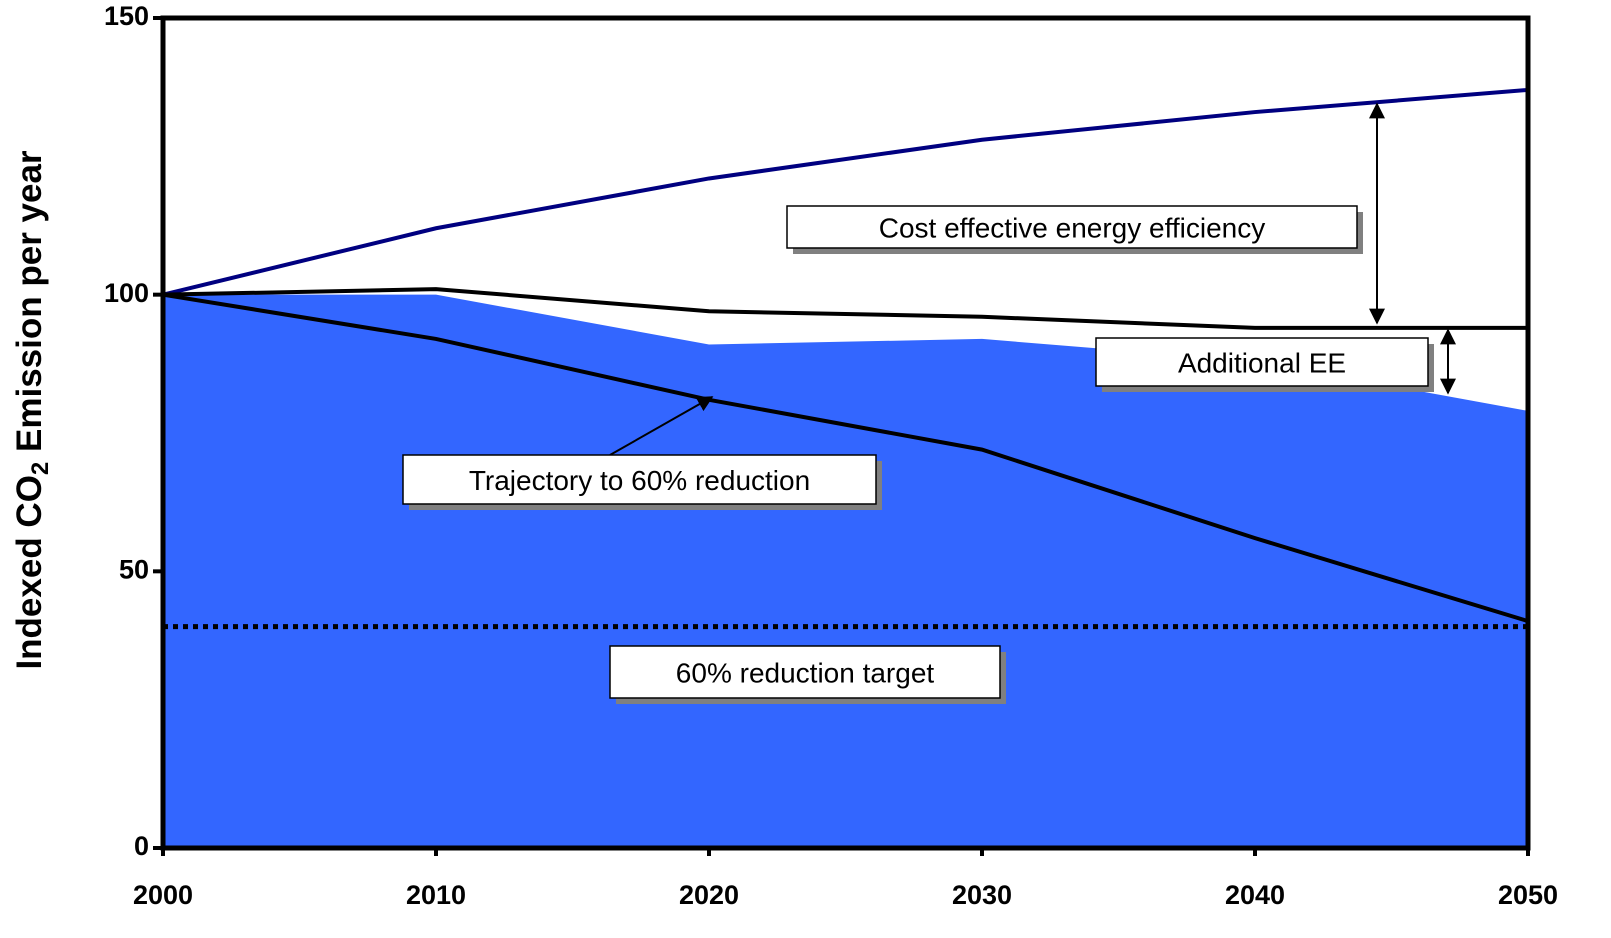 This screenshot has width=1611, height=938. Describe the element at coordinates (134, 569) in the screenshot. I see `y-tick-label: 50` at that location.